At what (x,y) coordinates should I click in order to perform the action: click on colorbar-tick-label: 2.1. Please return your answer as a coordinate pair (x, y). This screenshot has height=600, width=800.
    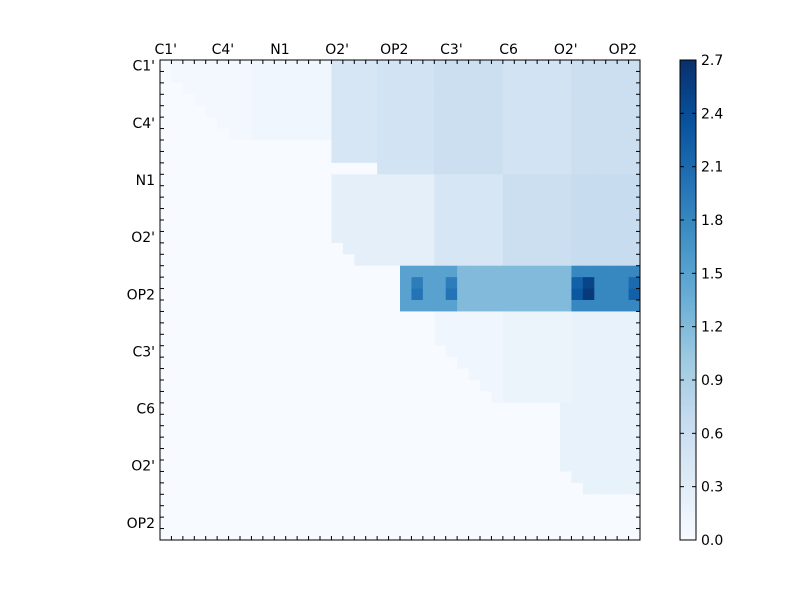
    Looking at the image, I should click on (712, 168).